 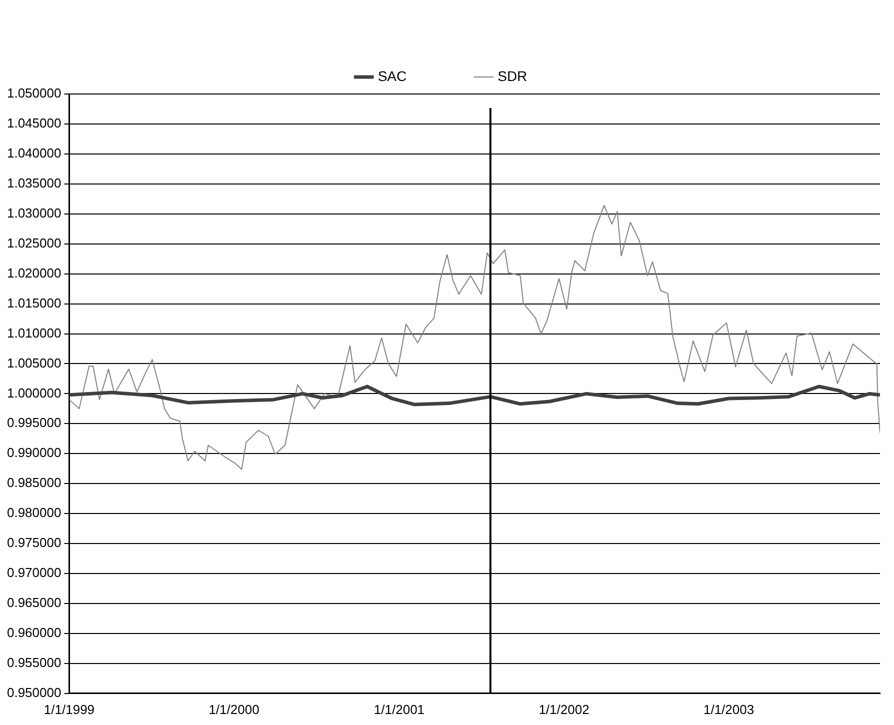 I want to click on y-tick-label: 0.950000, so click(x=34, y=692).